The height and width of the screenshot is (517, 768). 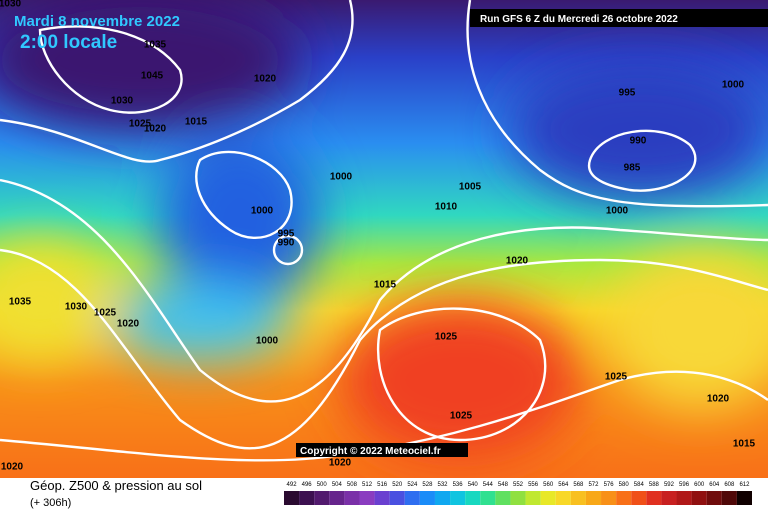 What do you see at coordinates (446, 207) in the screenshot?
I see `isobar-label: 1010` at bounding box center [446, 207].